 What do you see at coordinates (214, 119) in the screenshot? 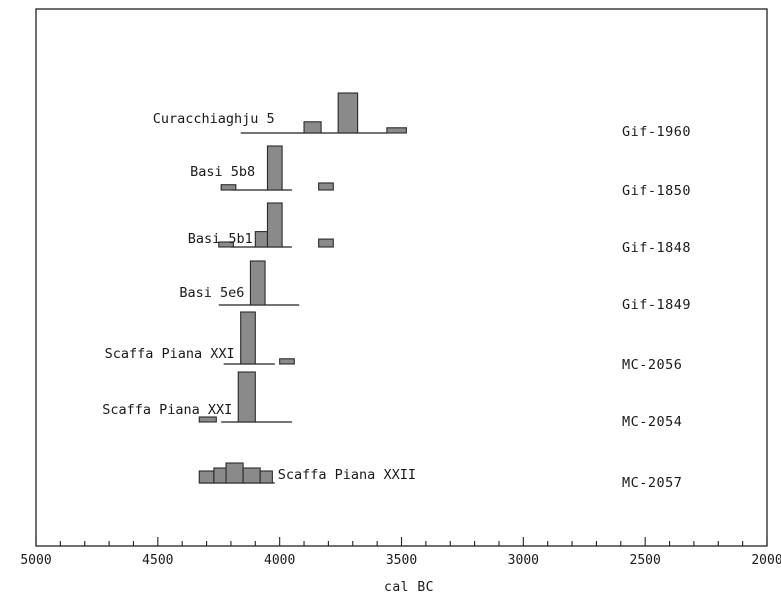
I see `site-label: Curacchiaghju 5` at bounding box center [214, 119].